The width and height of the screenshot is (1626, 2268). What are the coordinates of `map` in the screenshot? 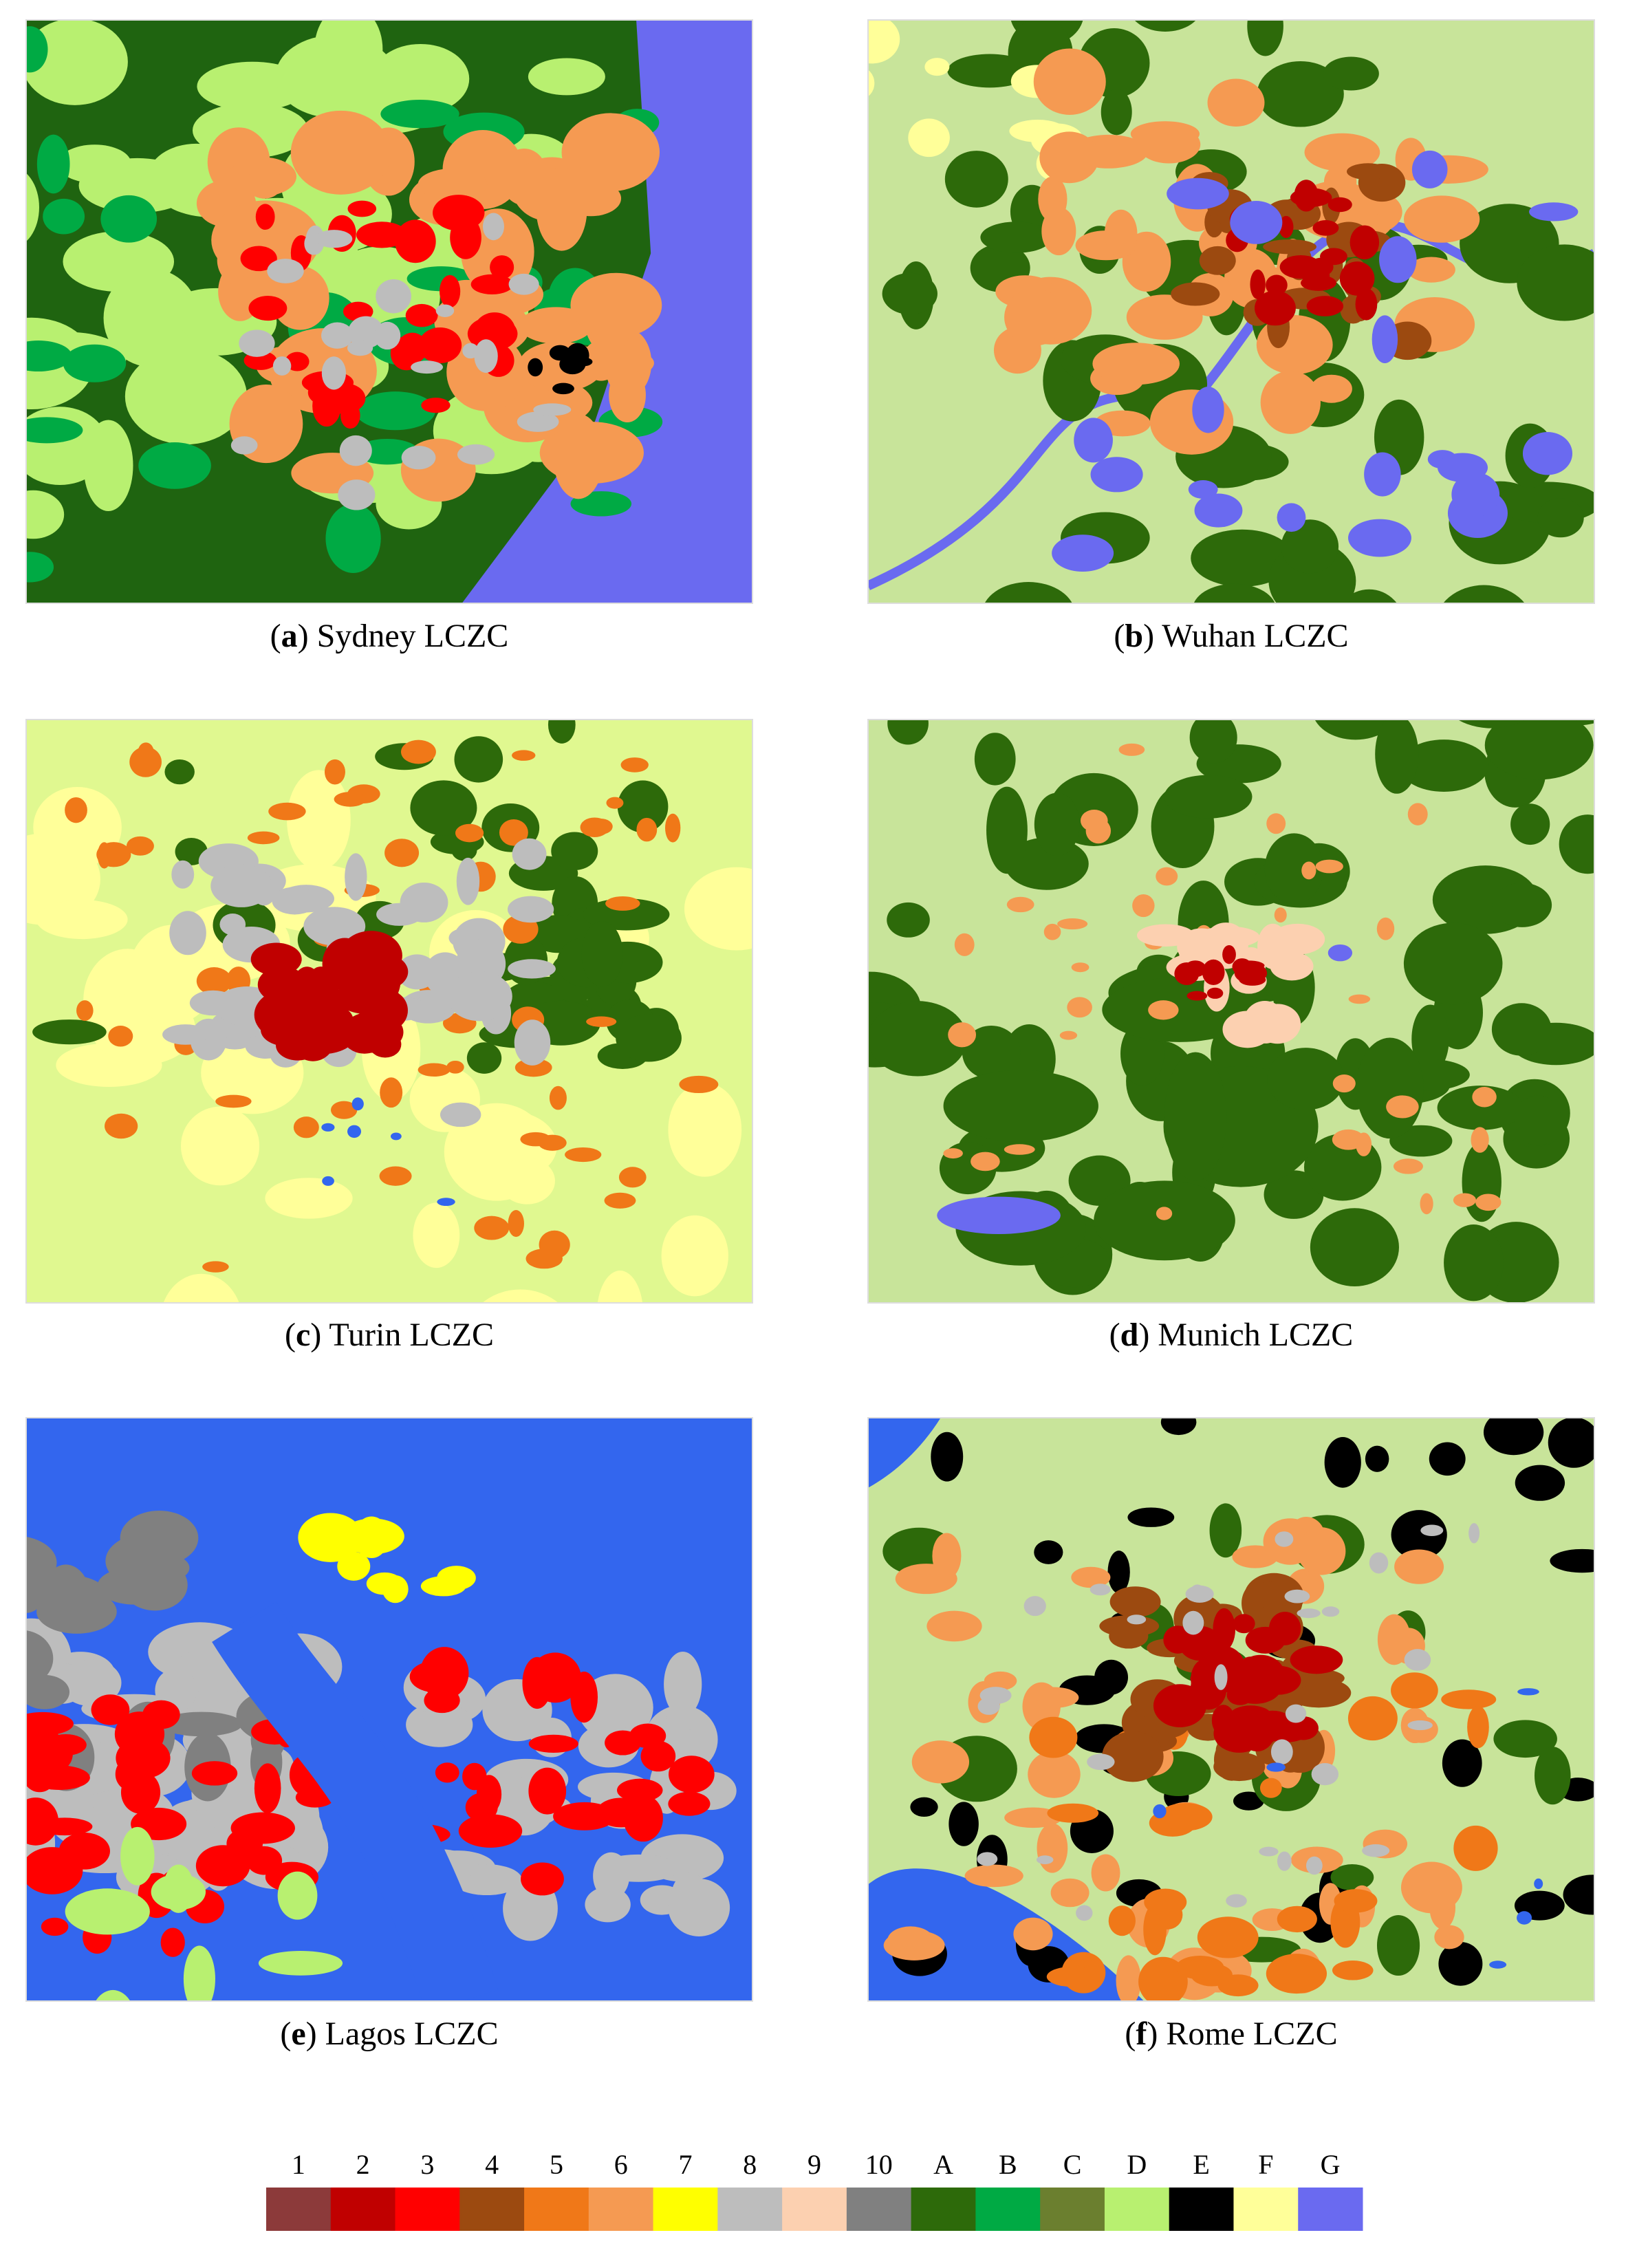 It's located at (389, 1011).